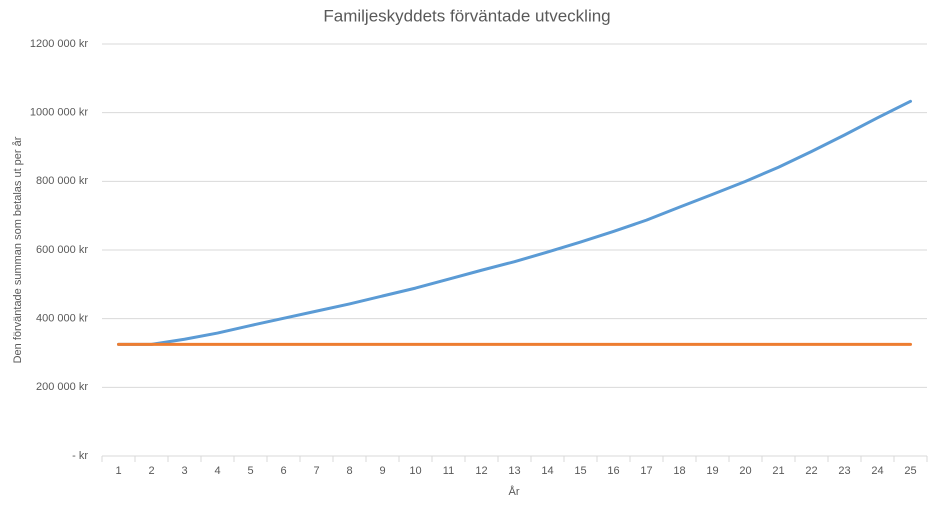 Image resolution: width=936 pixels, height=507 pixels. I want to click on x-tick-label: 1, so click(118, 471).